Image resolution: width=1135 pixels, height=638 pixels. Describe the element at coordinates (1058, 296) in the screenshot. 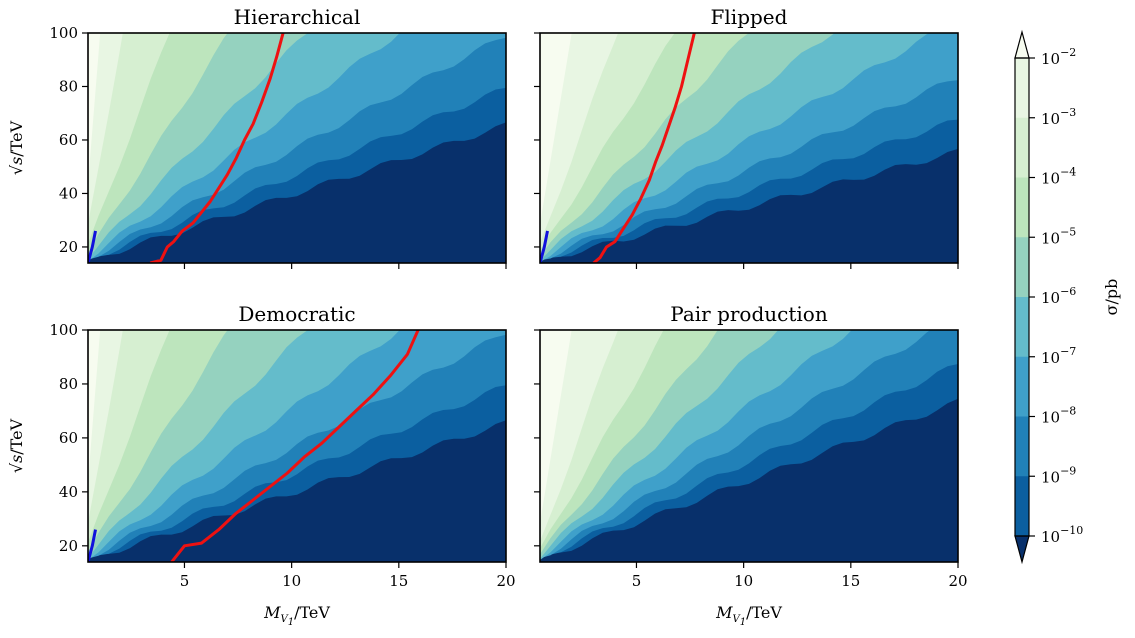

I see `colorbar-tick-label: 10⁻⁶` at that location.